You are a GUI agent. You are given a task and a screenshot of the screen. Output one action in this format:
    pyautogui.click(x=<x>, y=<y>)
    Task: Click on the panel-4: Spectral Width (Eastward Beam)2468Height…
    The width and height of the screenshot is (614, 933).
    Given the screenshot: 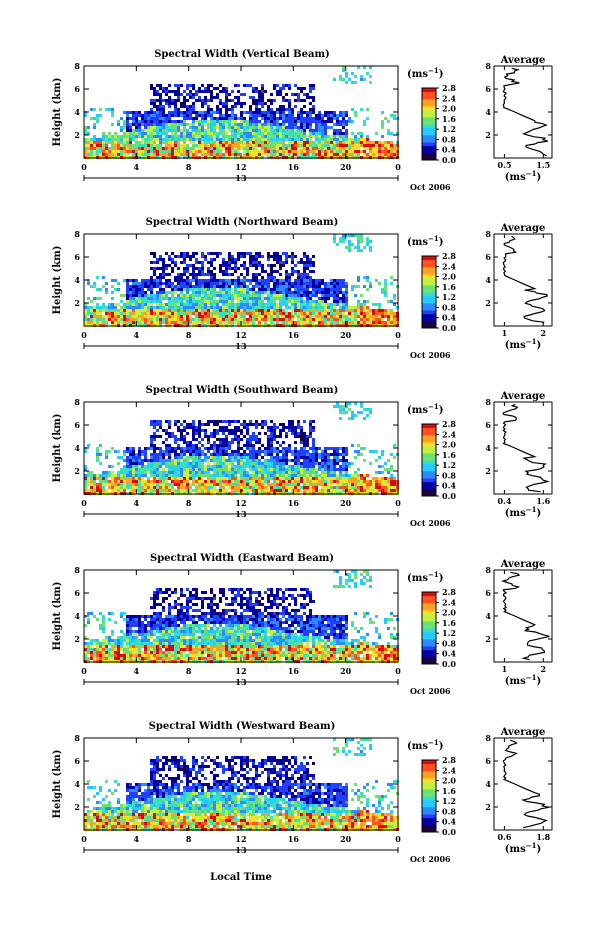 What is the action you would take?
    pyautogui.click(x=302, y=624)
    